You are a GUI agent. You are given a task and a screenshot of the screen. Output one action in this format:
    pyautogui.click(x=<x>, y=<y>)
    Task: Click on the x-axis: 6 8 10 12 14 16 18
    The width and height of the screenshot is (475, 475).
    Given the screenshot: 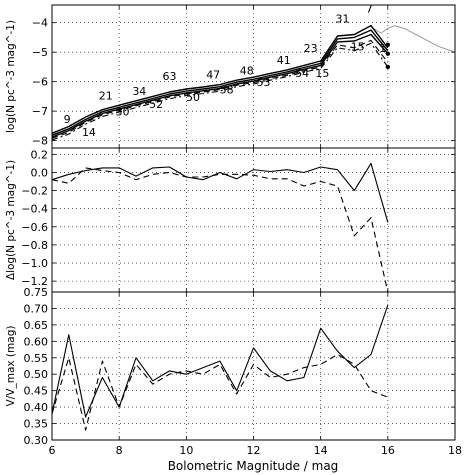 What is the action you would take?
    pyautogui.click(x=256, y=450)
    